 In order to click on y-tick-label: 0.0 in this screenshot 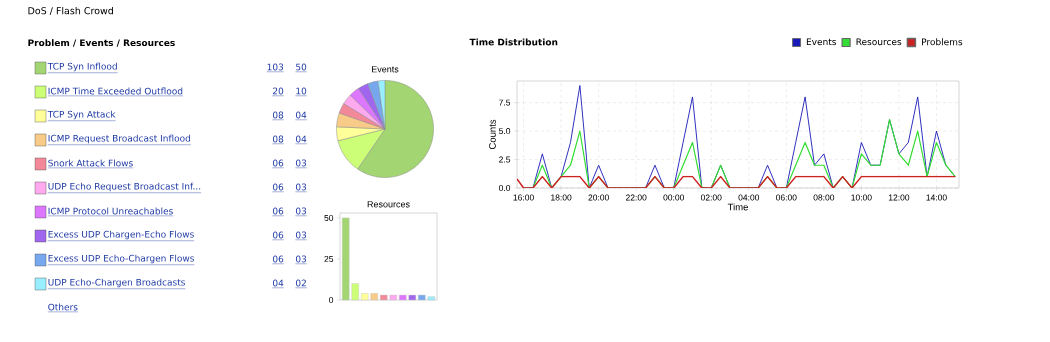, I will do `click(504, 187)`.